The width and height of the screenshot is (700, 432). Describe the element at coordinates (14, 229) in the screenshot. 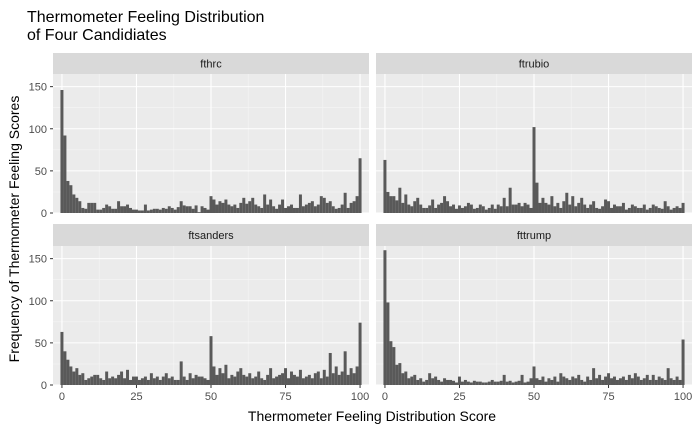

I see `y-axis-title: Frequency of Thermometer Feeling Scores` at that location.